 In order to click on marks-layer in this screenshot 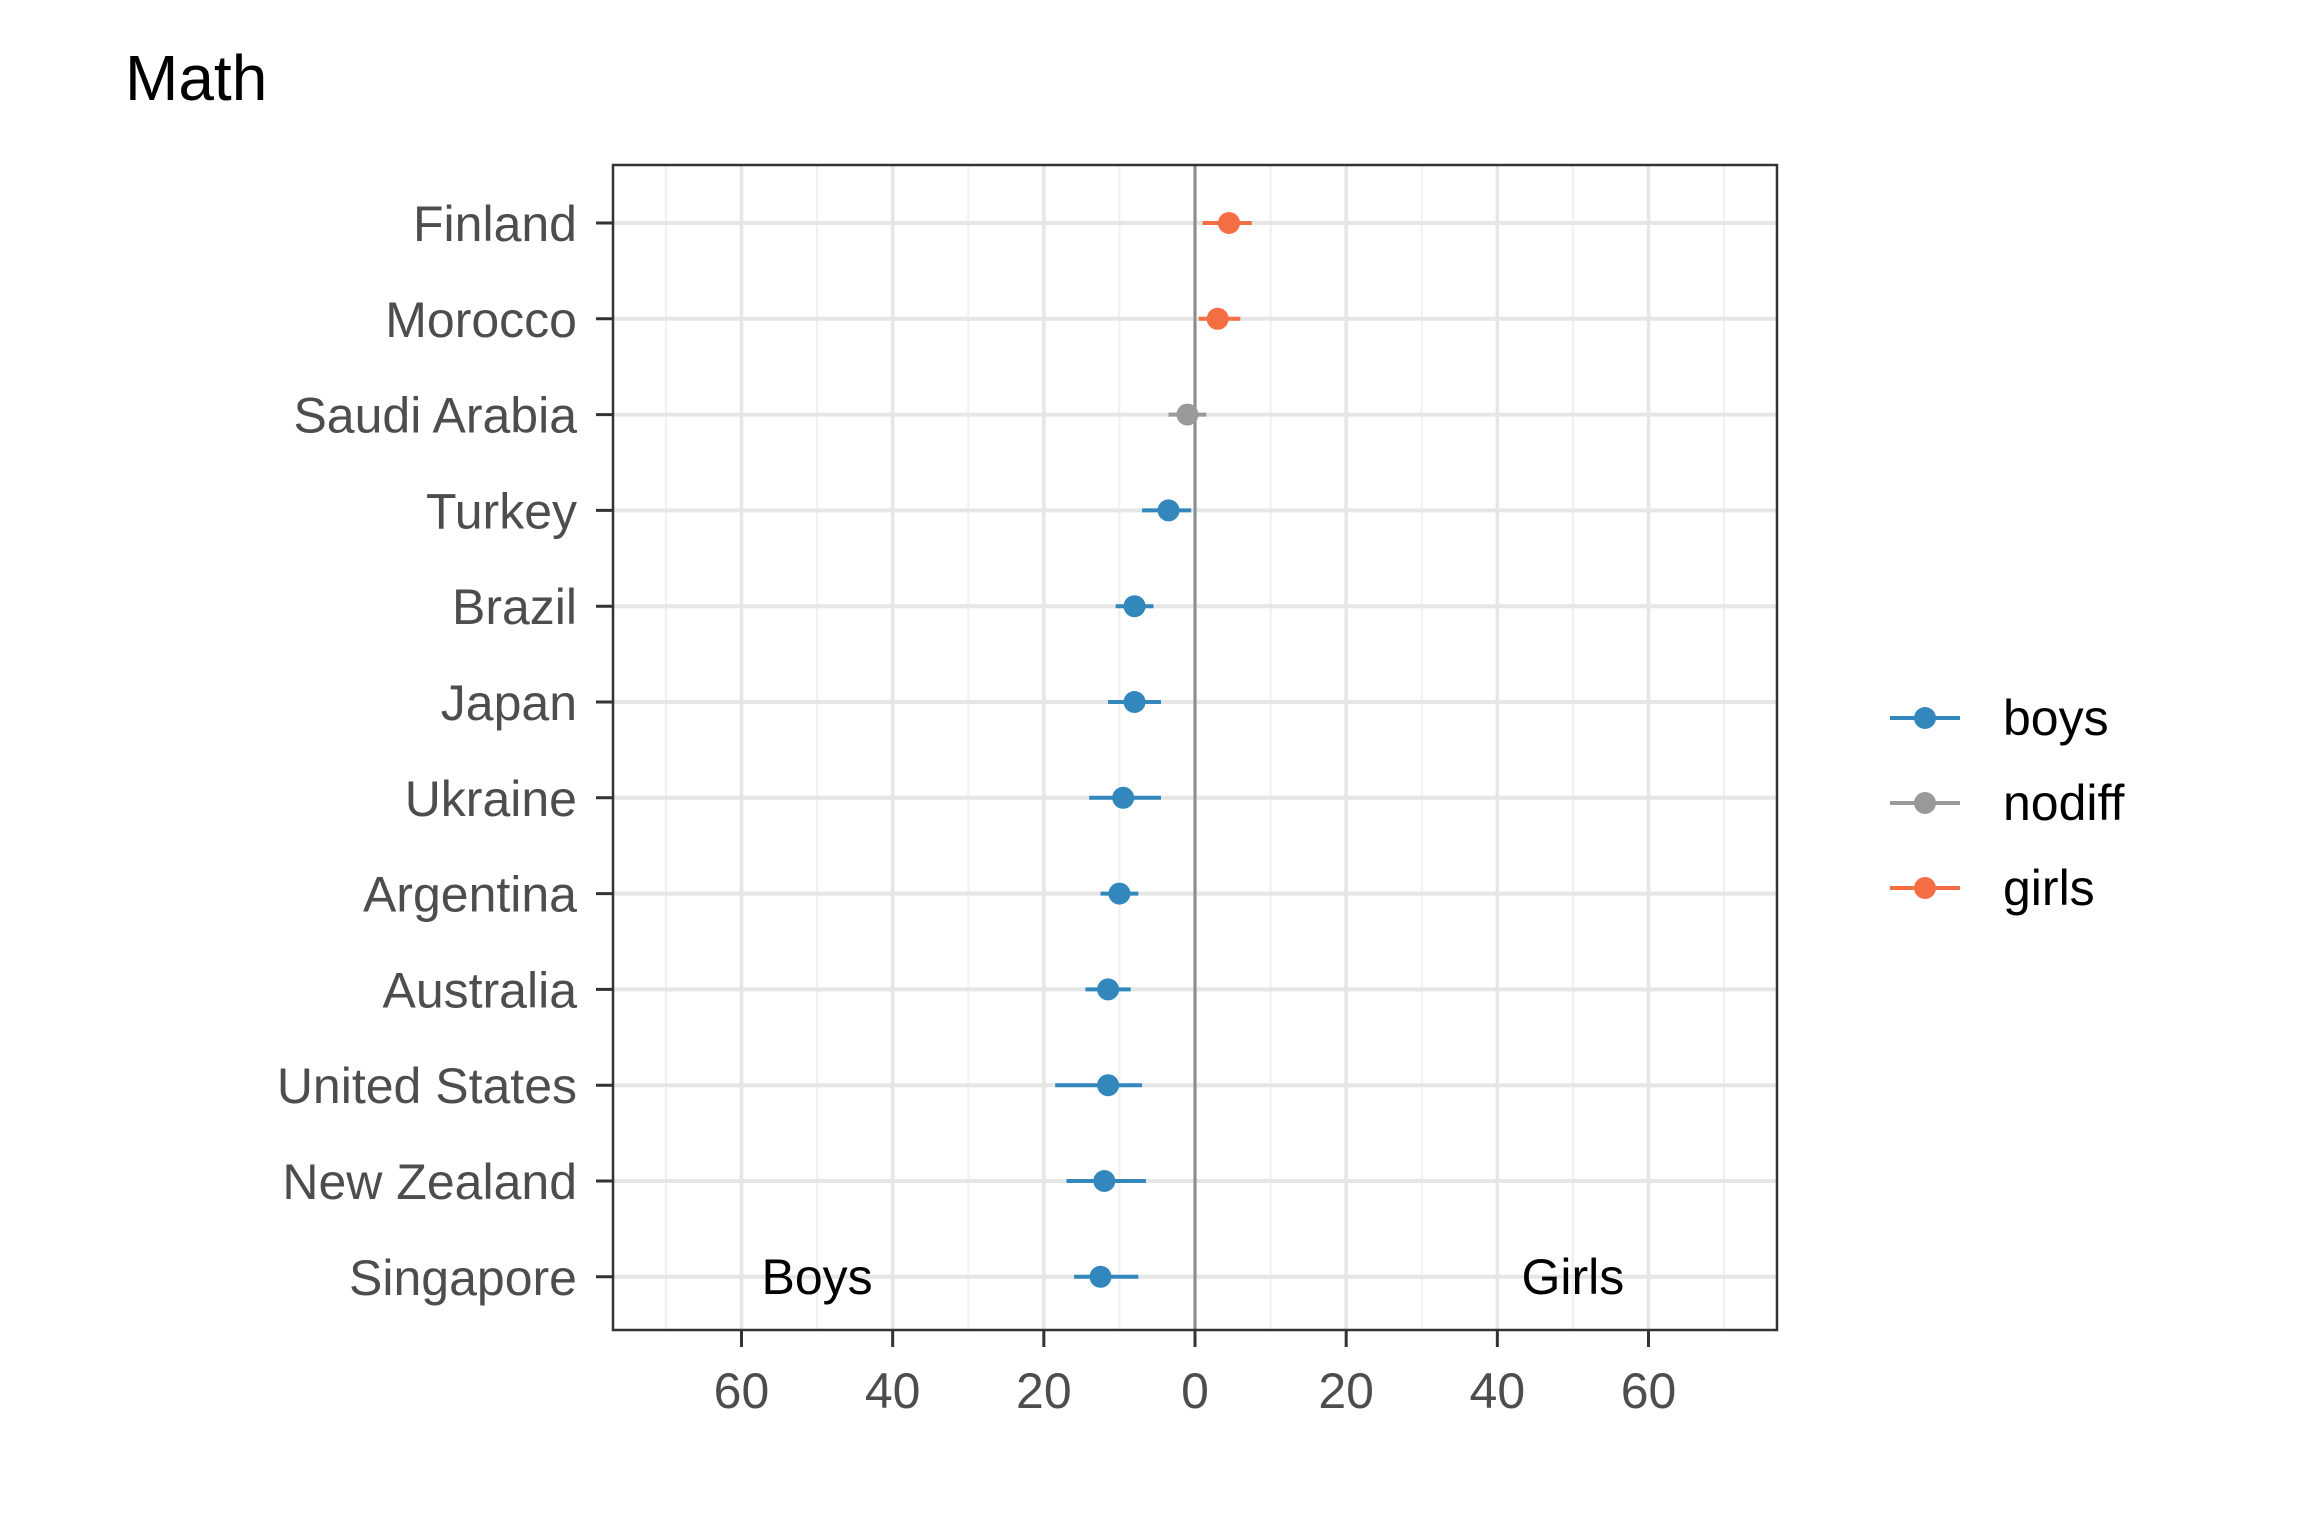, I will do `click(1153, 750)`.